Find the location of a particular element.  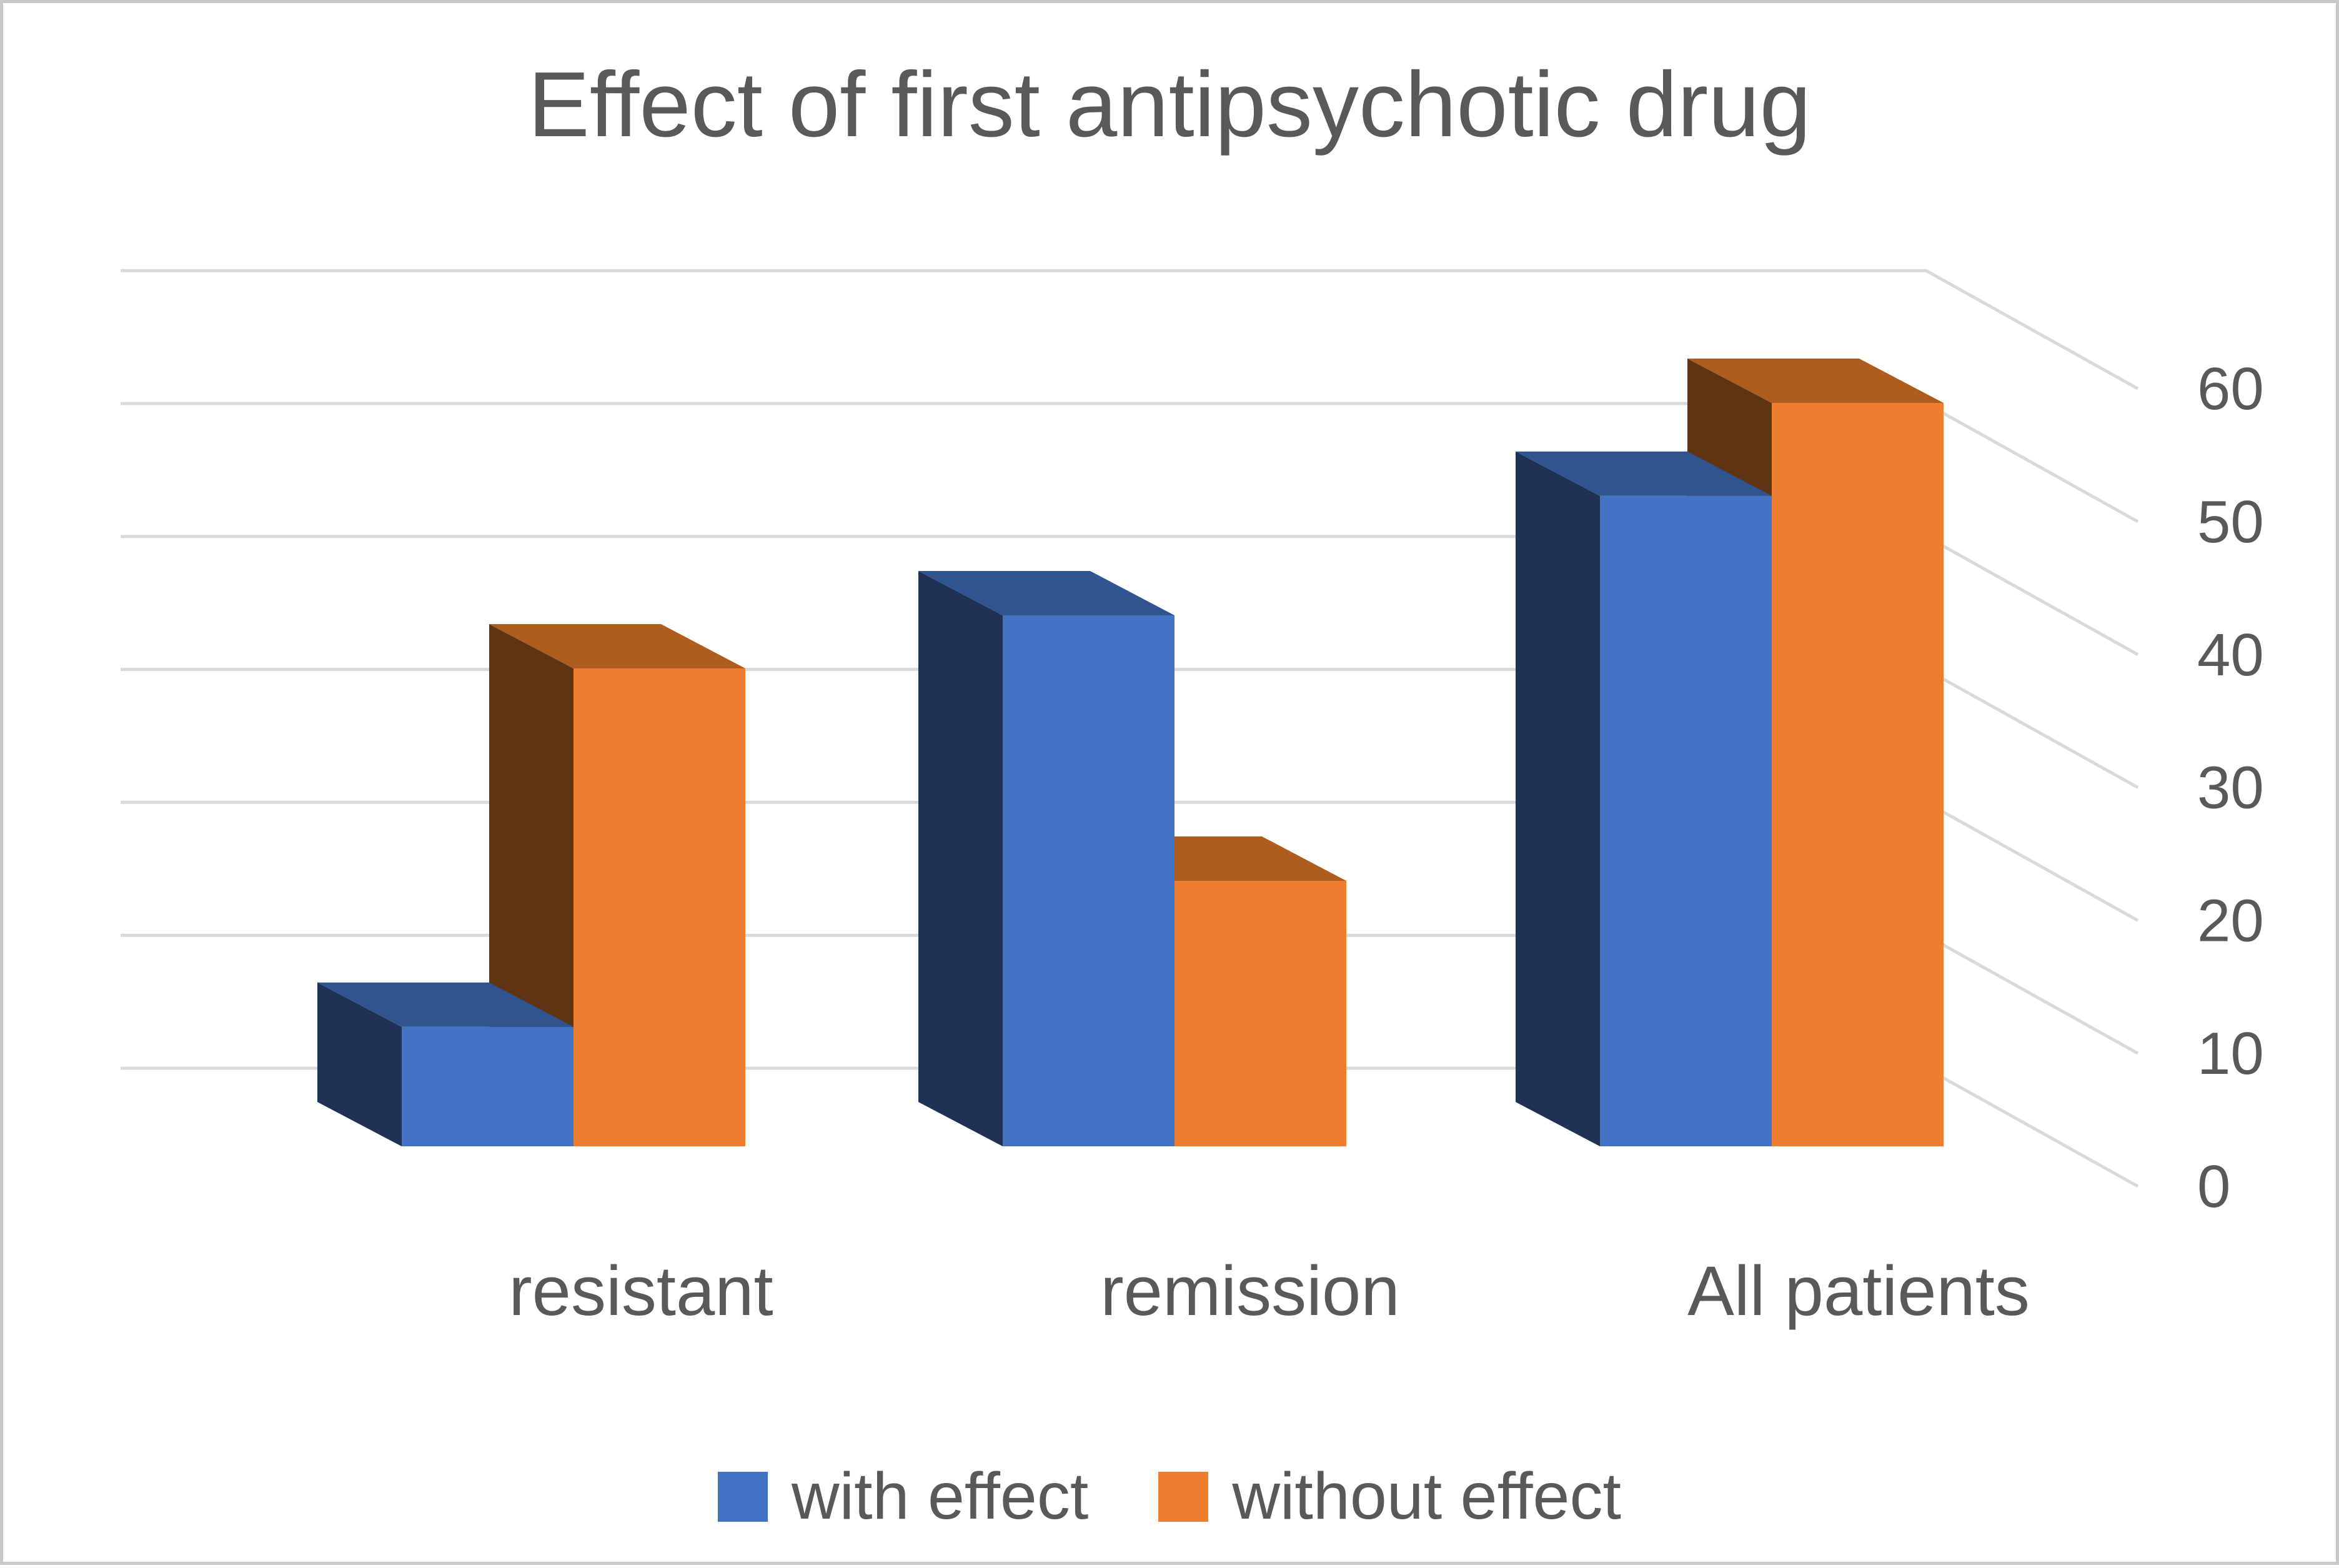

bar-with-effect-resistant is located at coordinates (445, 1064).